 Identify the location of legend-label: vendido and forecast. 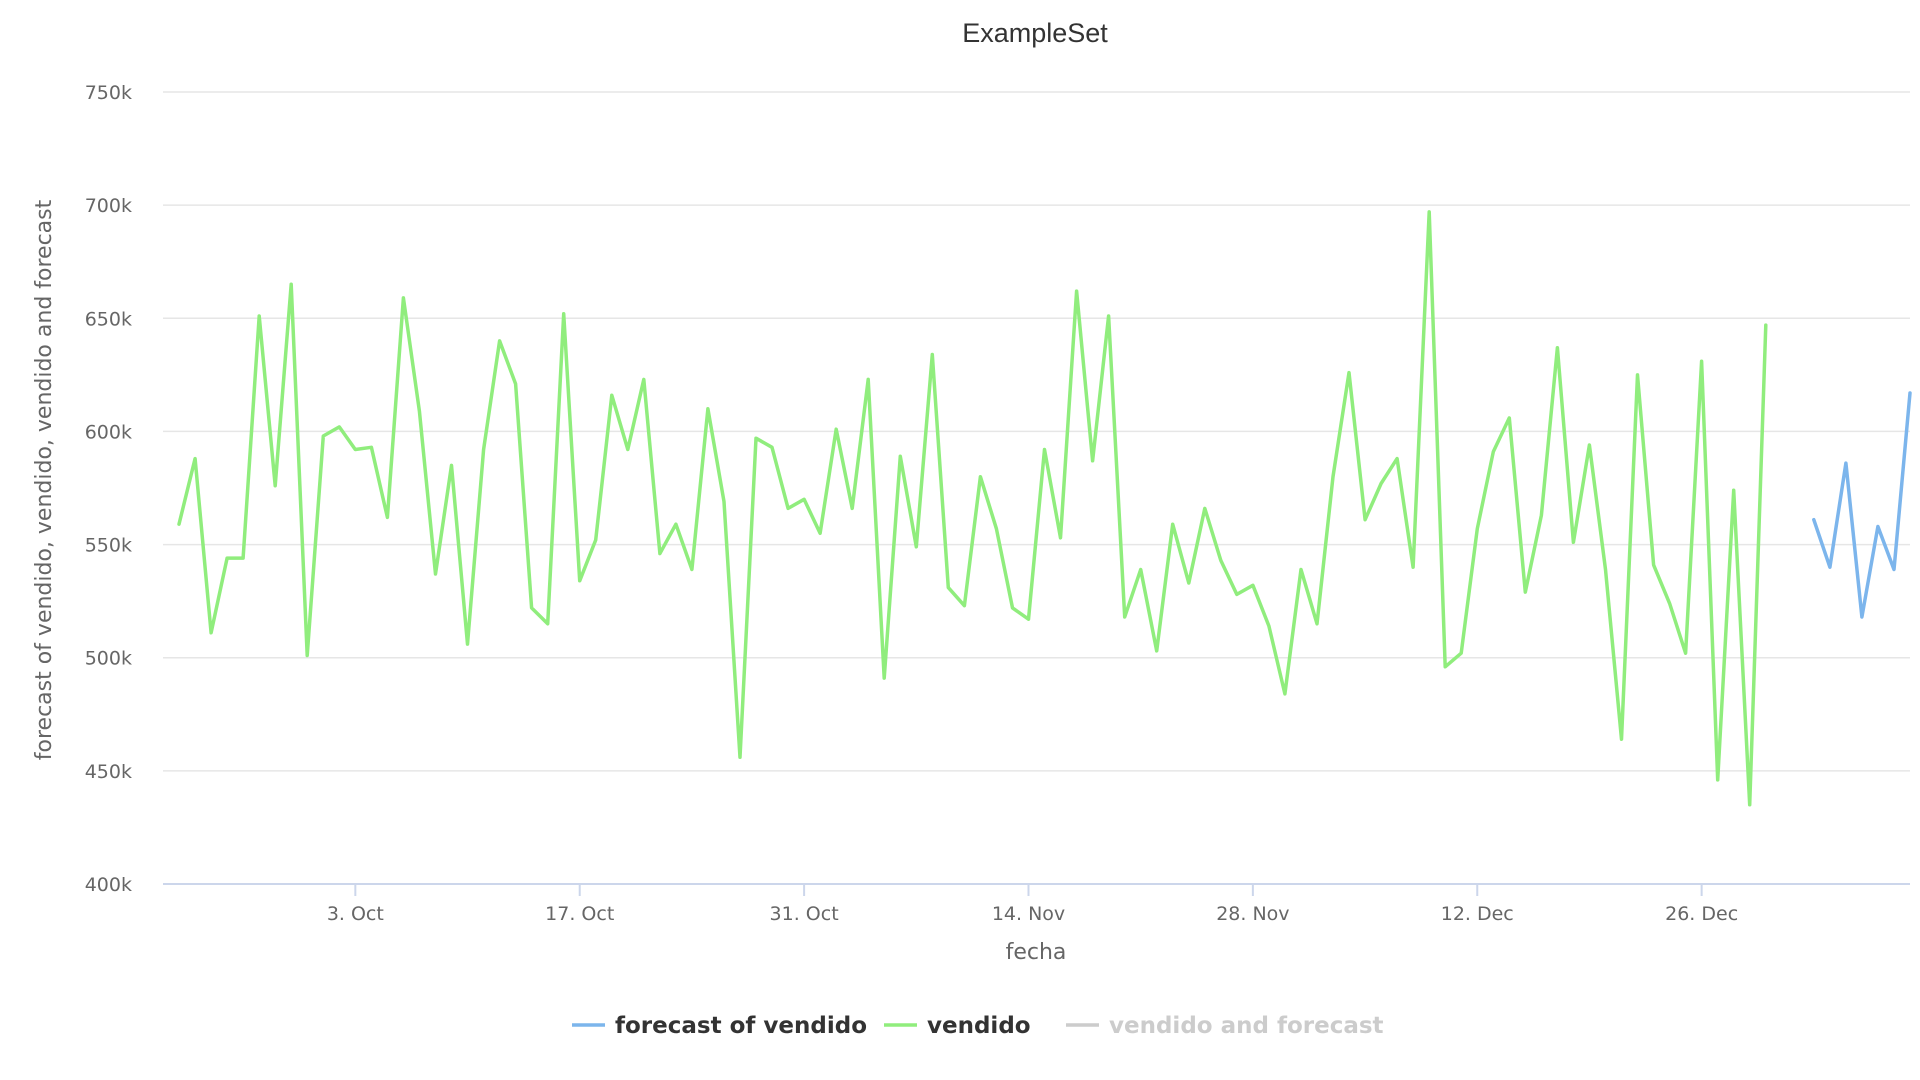
(1246, 1026).